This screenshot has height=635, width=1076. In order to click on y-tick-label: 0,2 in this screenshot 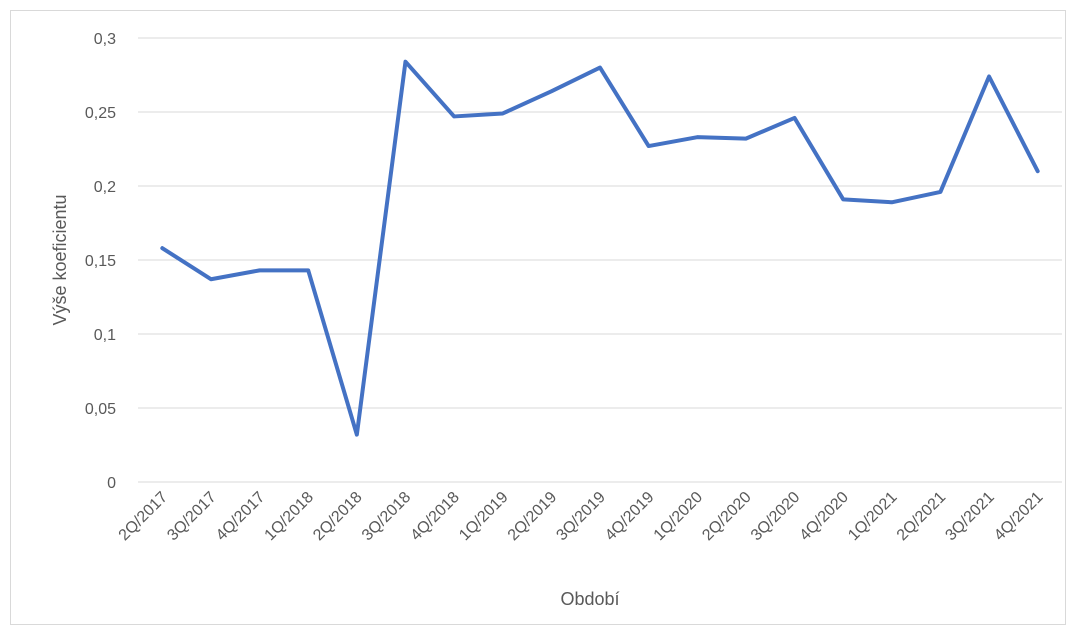, I will do `click(105, 187)`.